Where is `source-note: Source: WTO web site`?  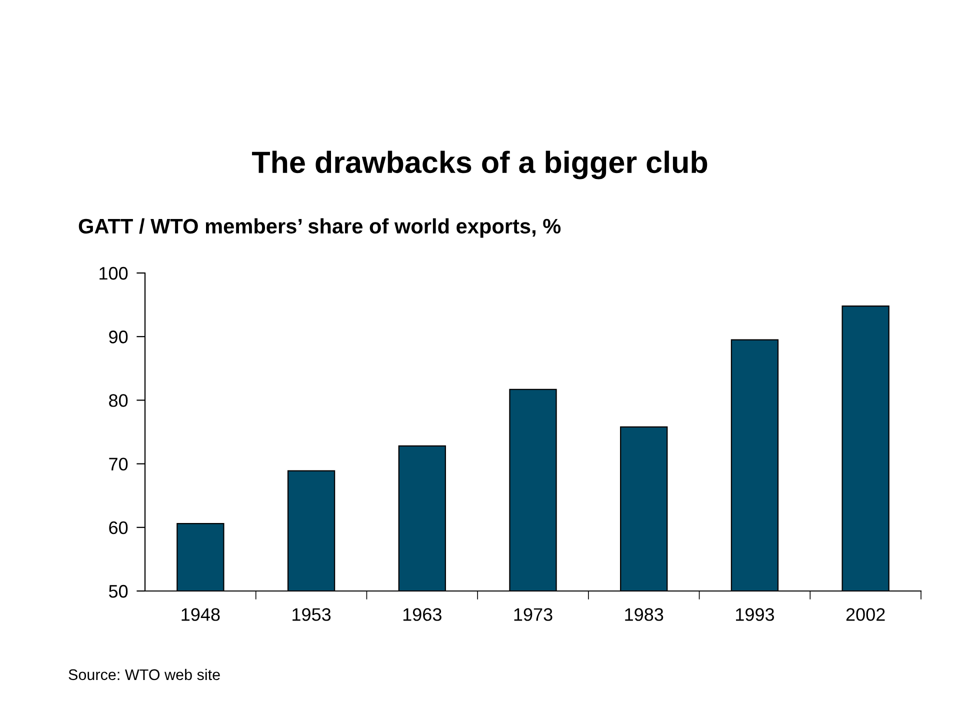
source-note: Source: WTO web site is located at coordinates (144, 674).